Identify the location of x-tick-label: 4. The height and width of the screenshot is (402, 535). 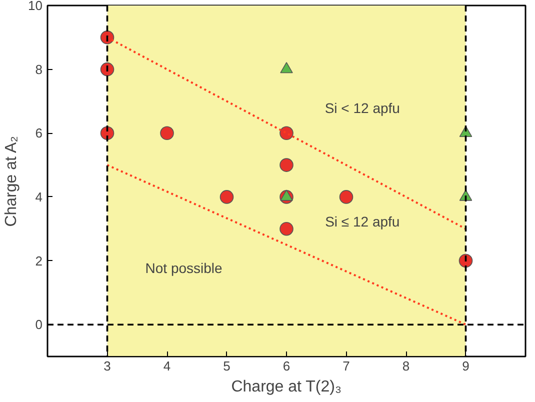
(167, 366).